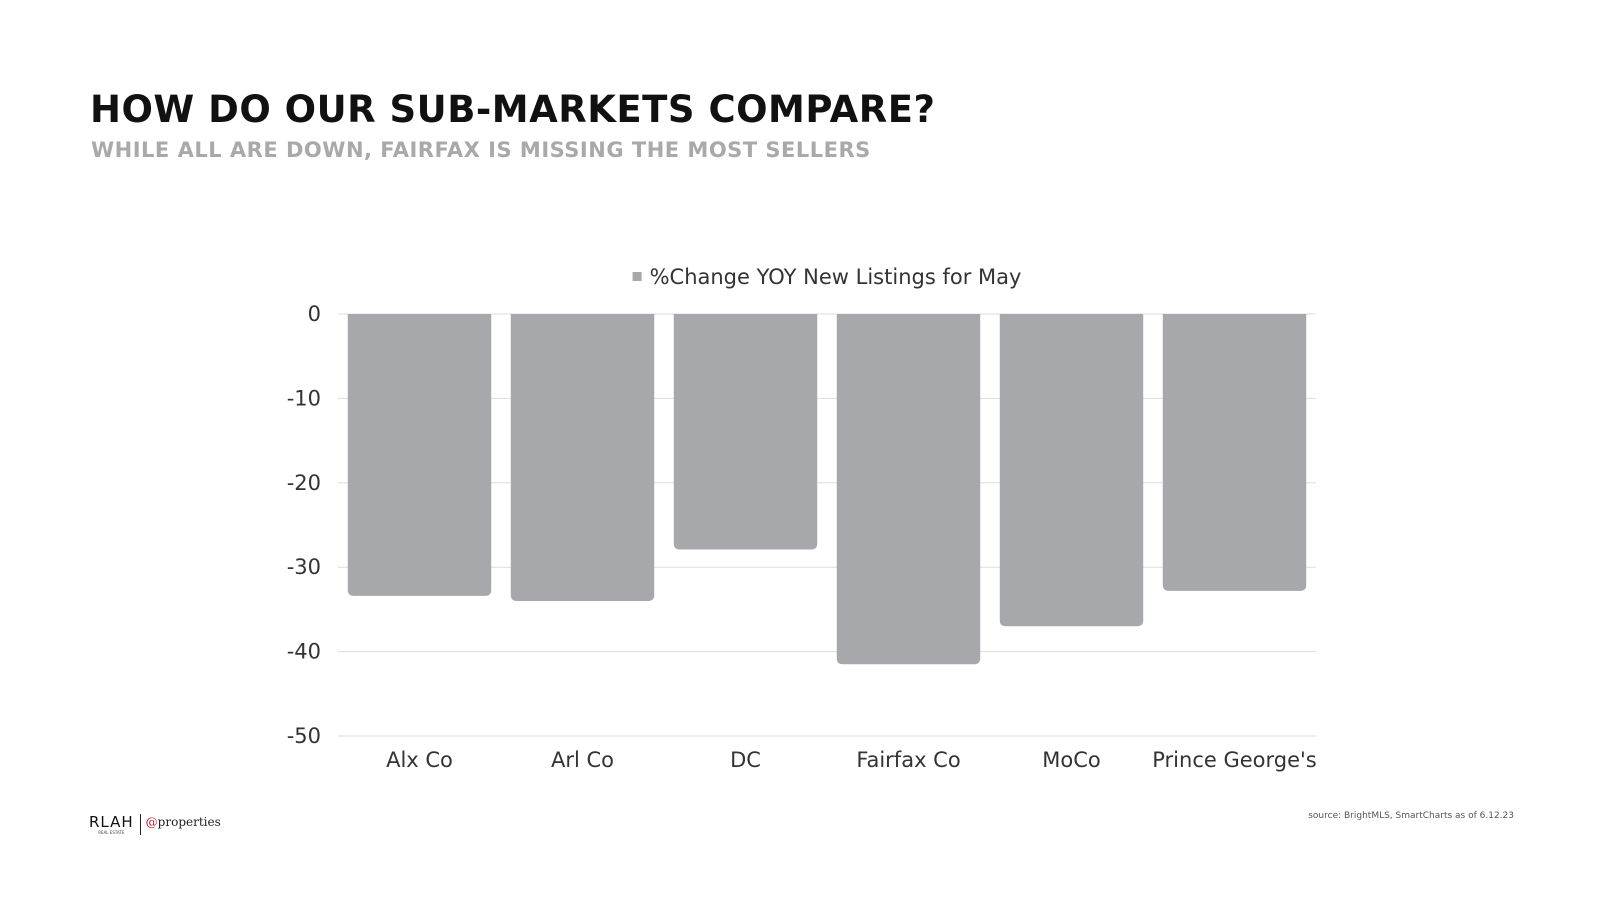 The image size is (1600, 900). I want to click on properties-logo: @properties, so click(181, 822).